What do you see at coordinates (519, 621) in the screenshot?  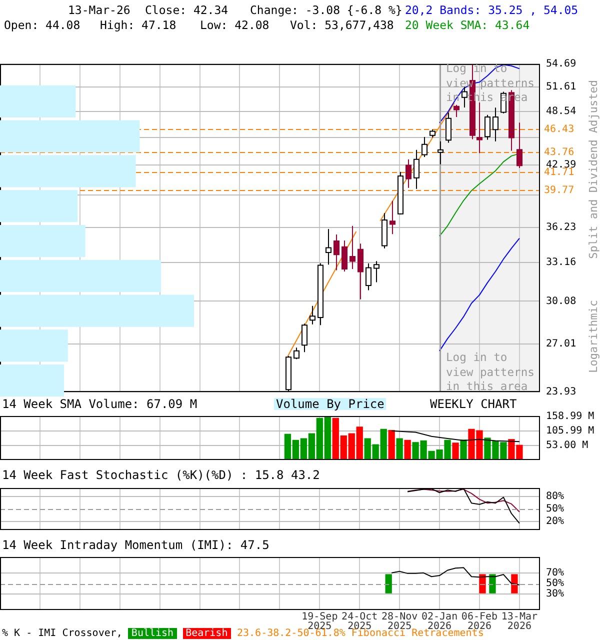 I see `x-tick-label: 13-Mar 2026` at bounding box center [519, 621].